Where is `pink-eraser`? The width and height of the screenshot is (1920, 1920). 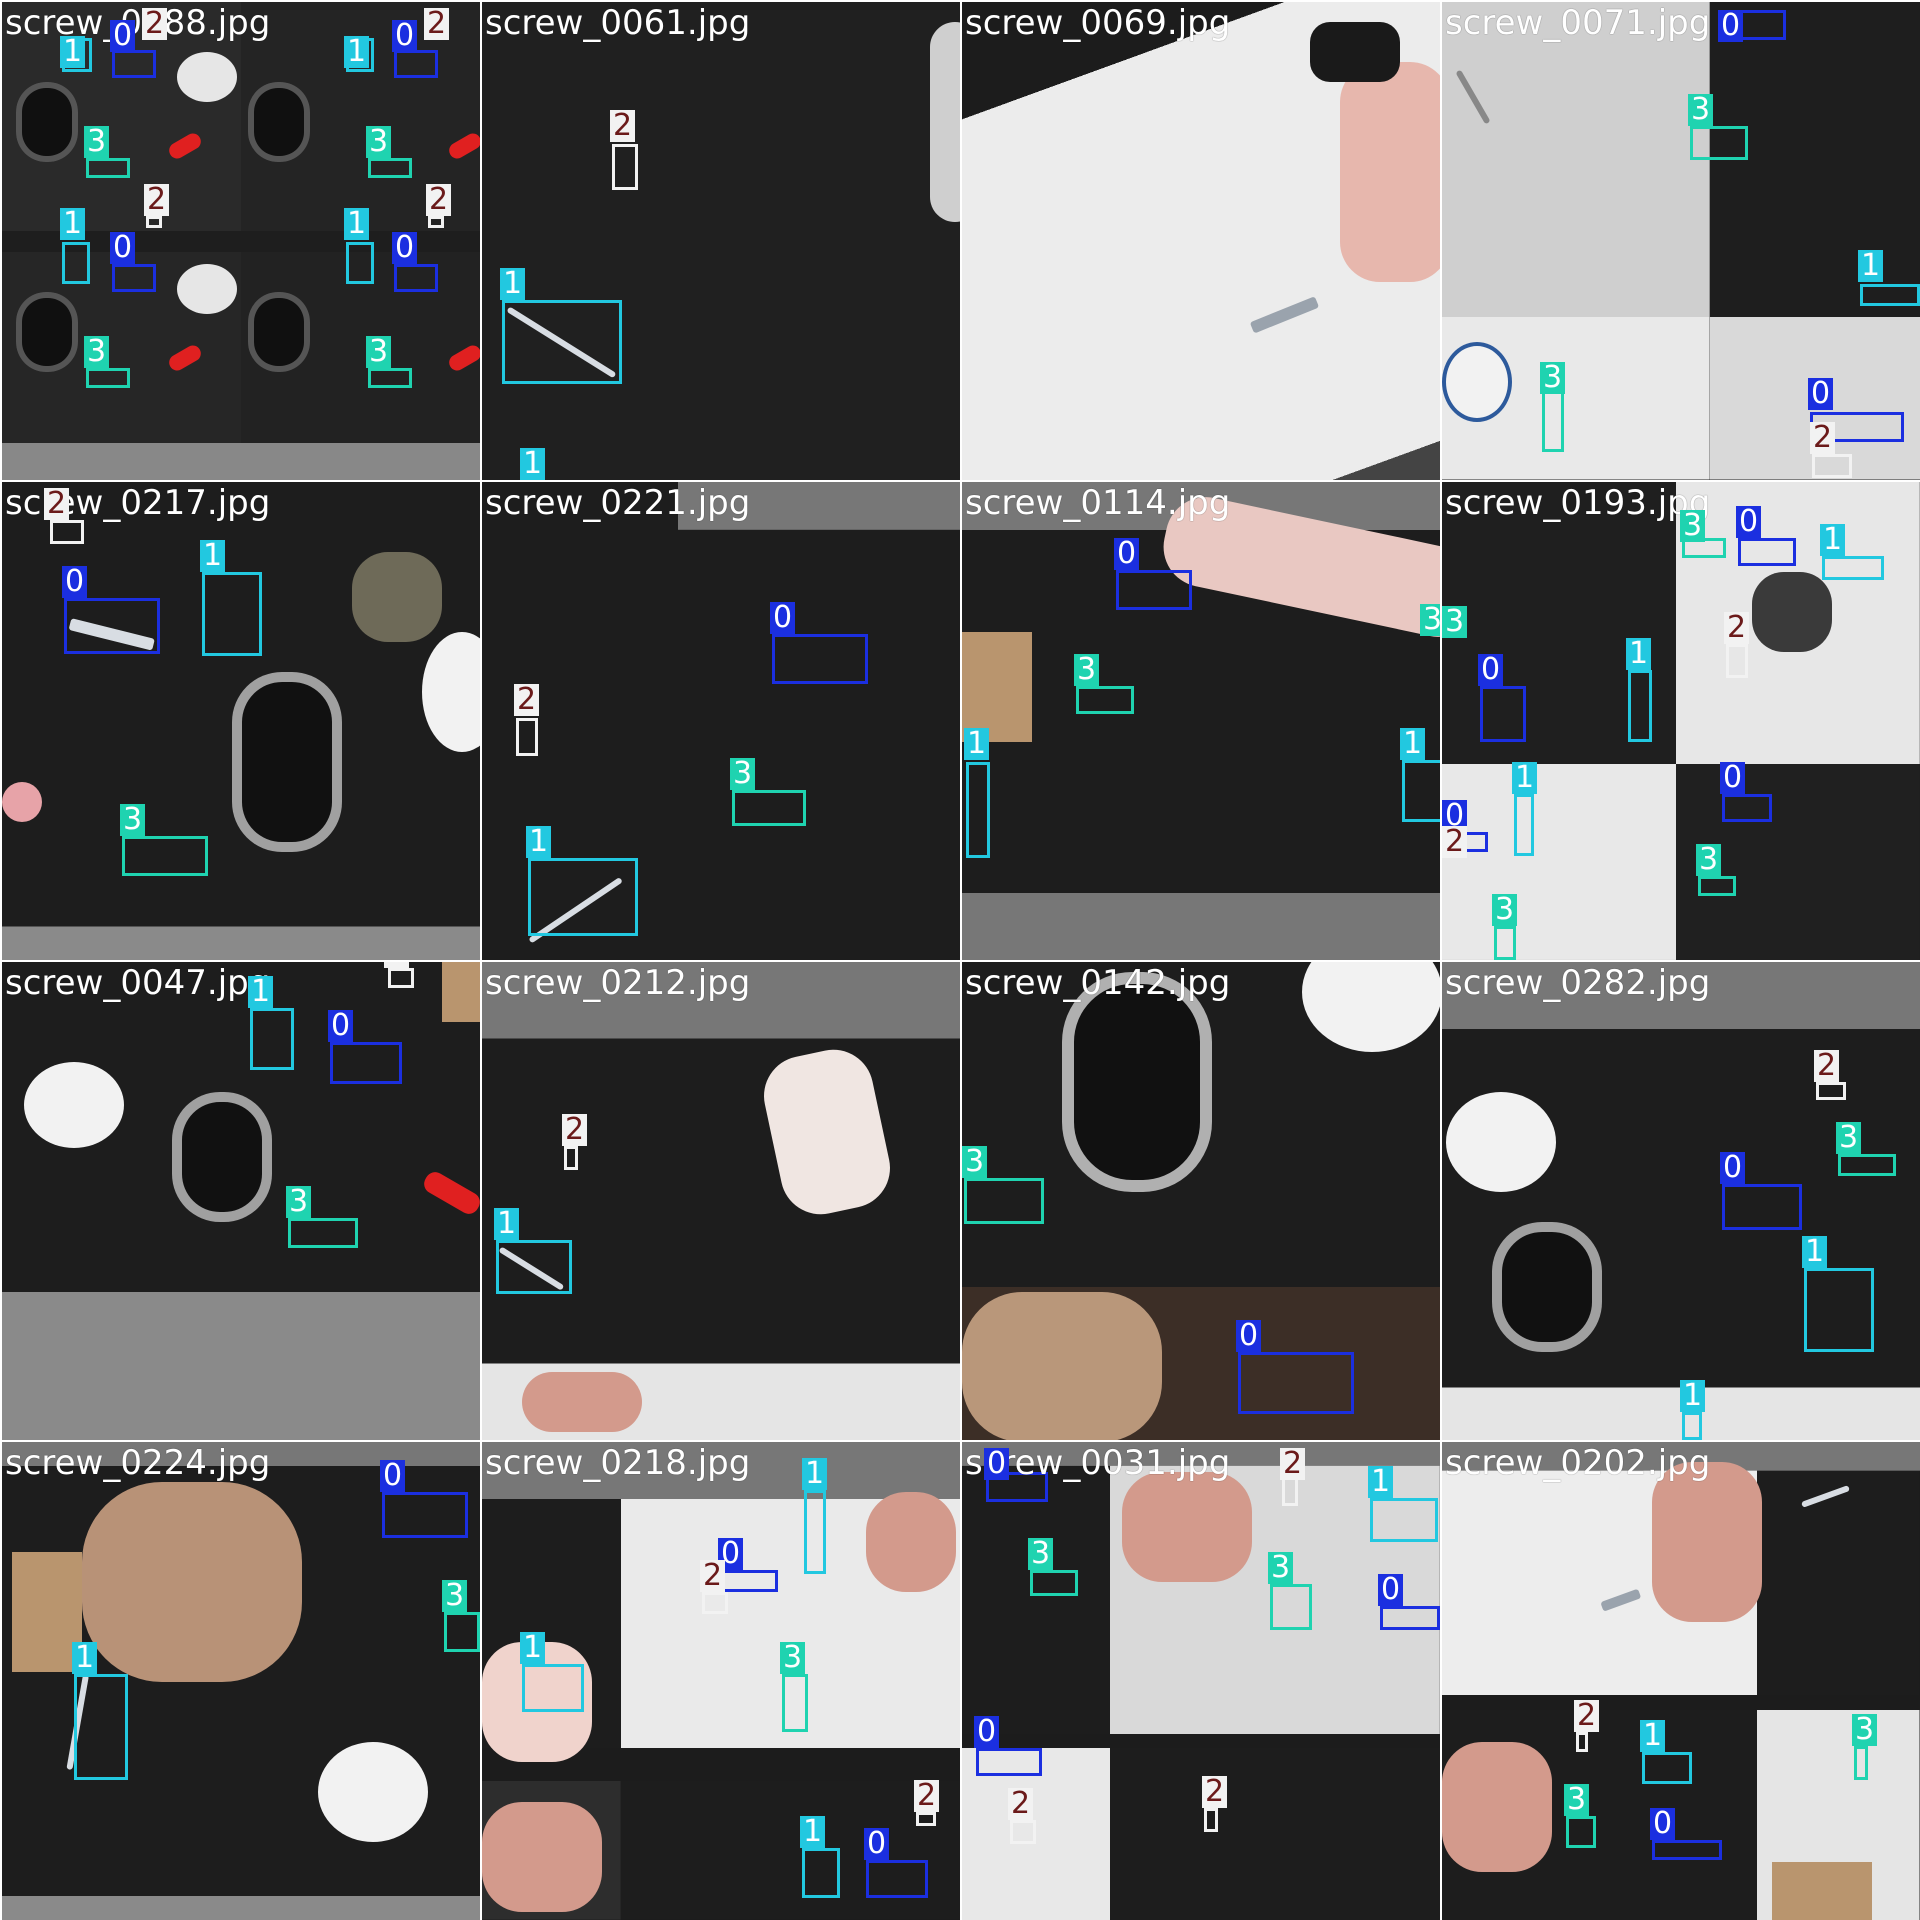
pink-eraser is located at coordinates (22, 802).